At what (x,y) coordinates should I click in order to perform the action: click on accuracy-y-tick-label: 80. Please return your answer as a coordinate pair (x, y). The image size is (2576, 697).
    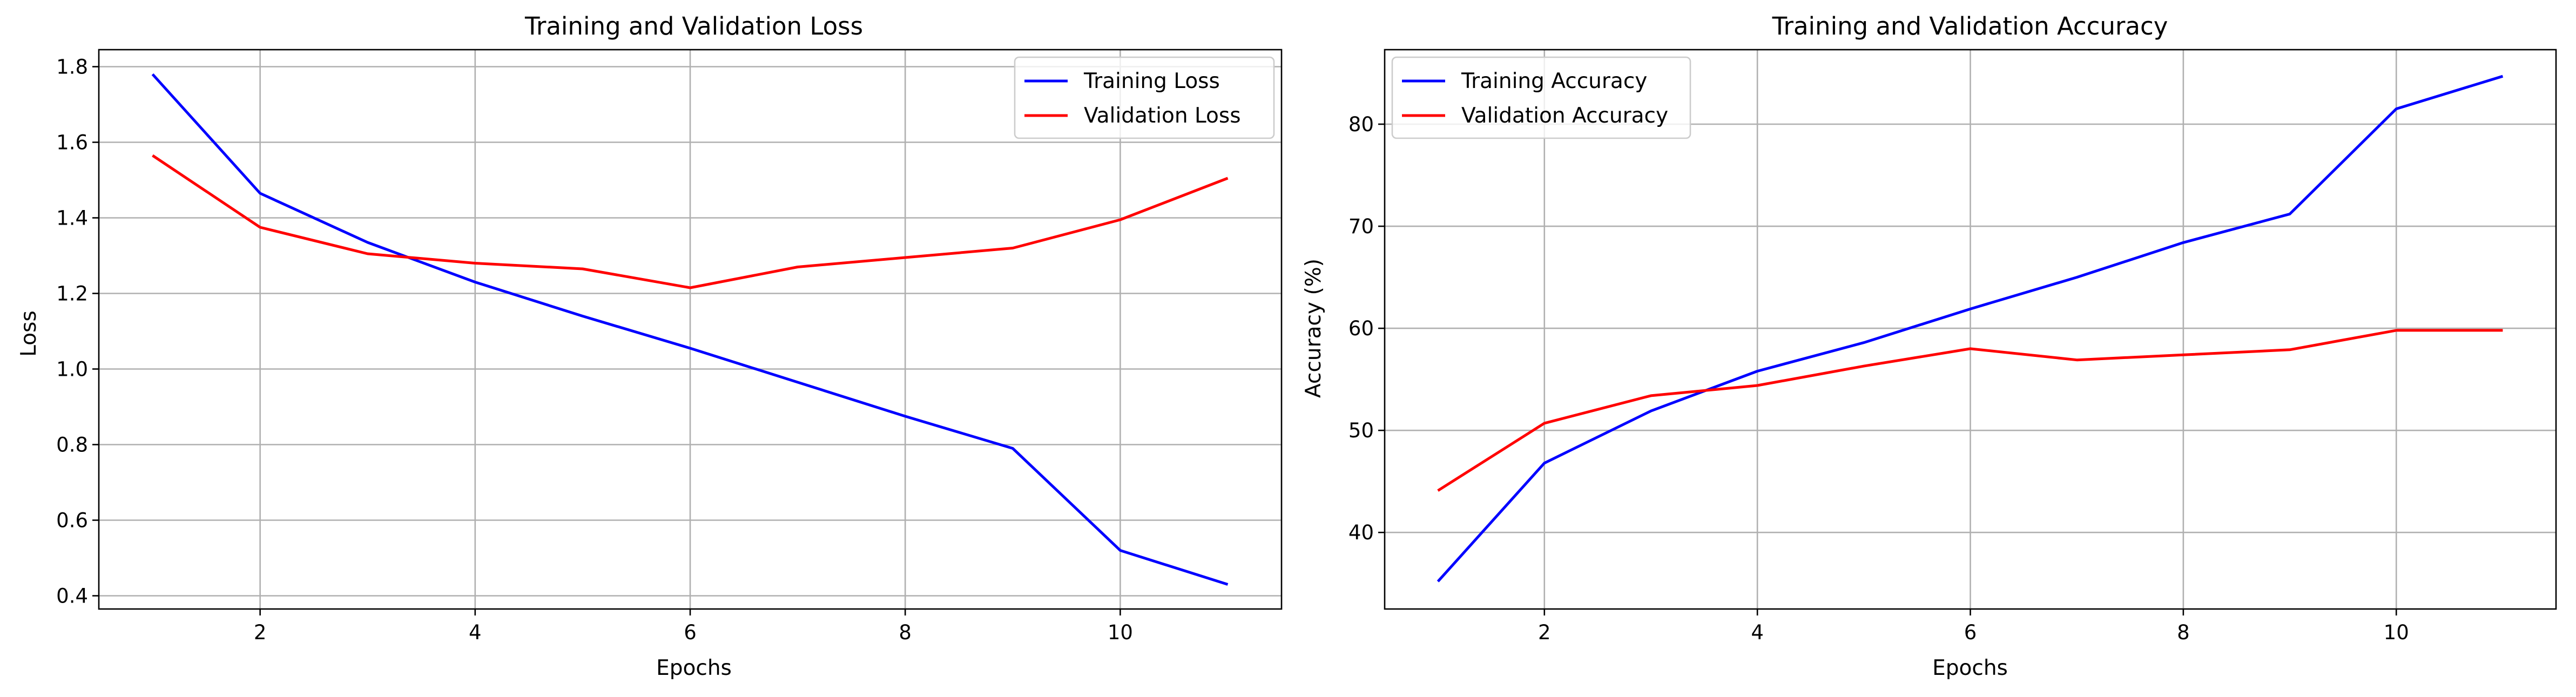
    Looking at the image, I should click on (1361, 125).